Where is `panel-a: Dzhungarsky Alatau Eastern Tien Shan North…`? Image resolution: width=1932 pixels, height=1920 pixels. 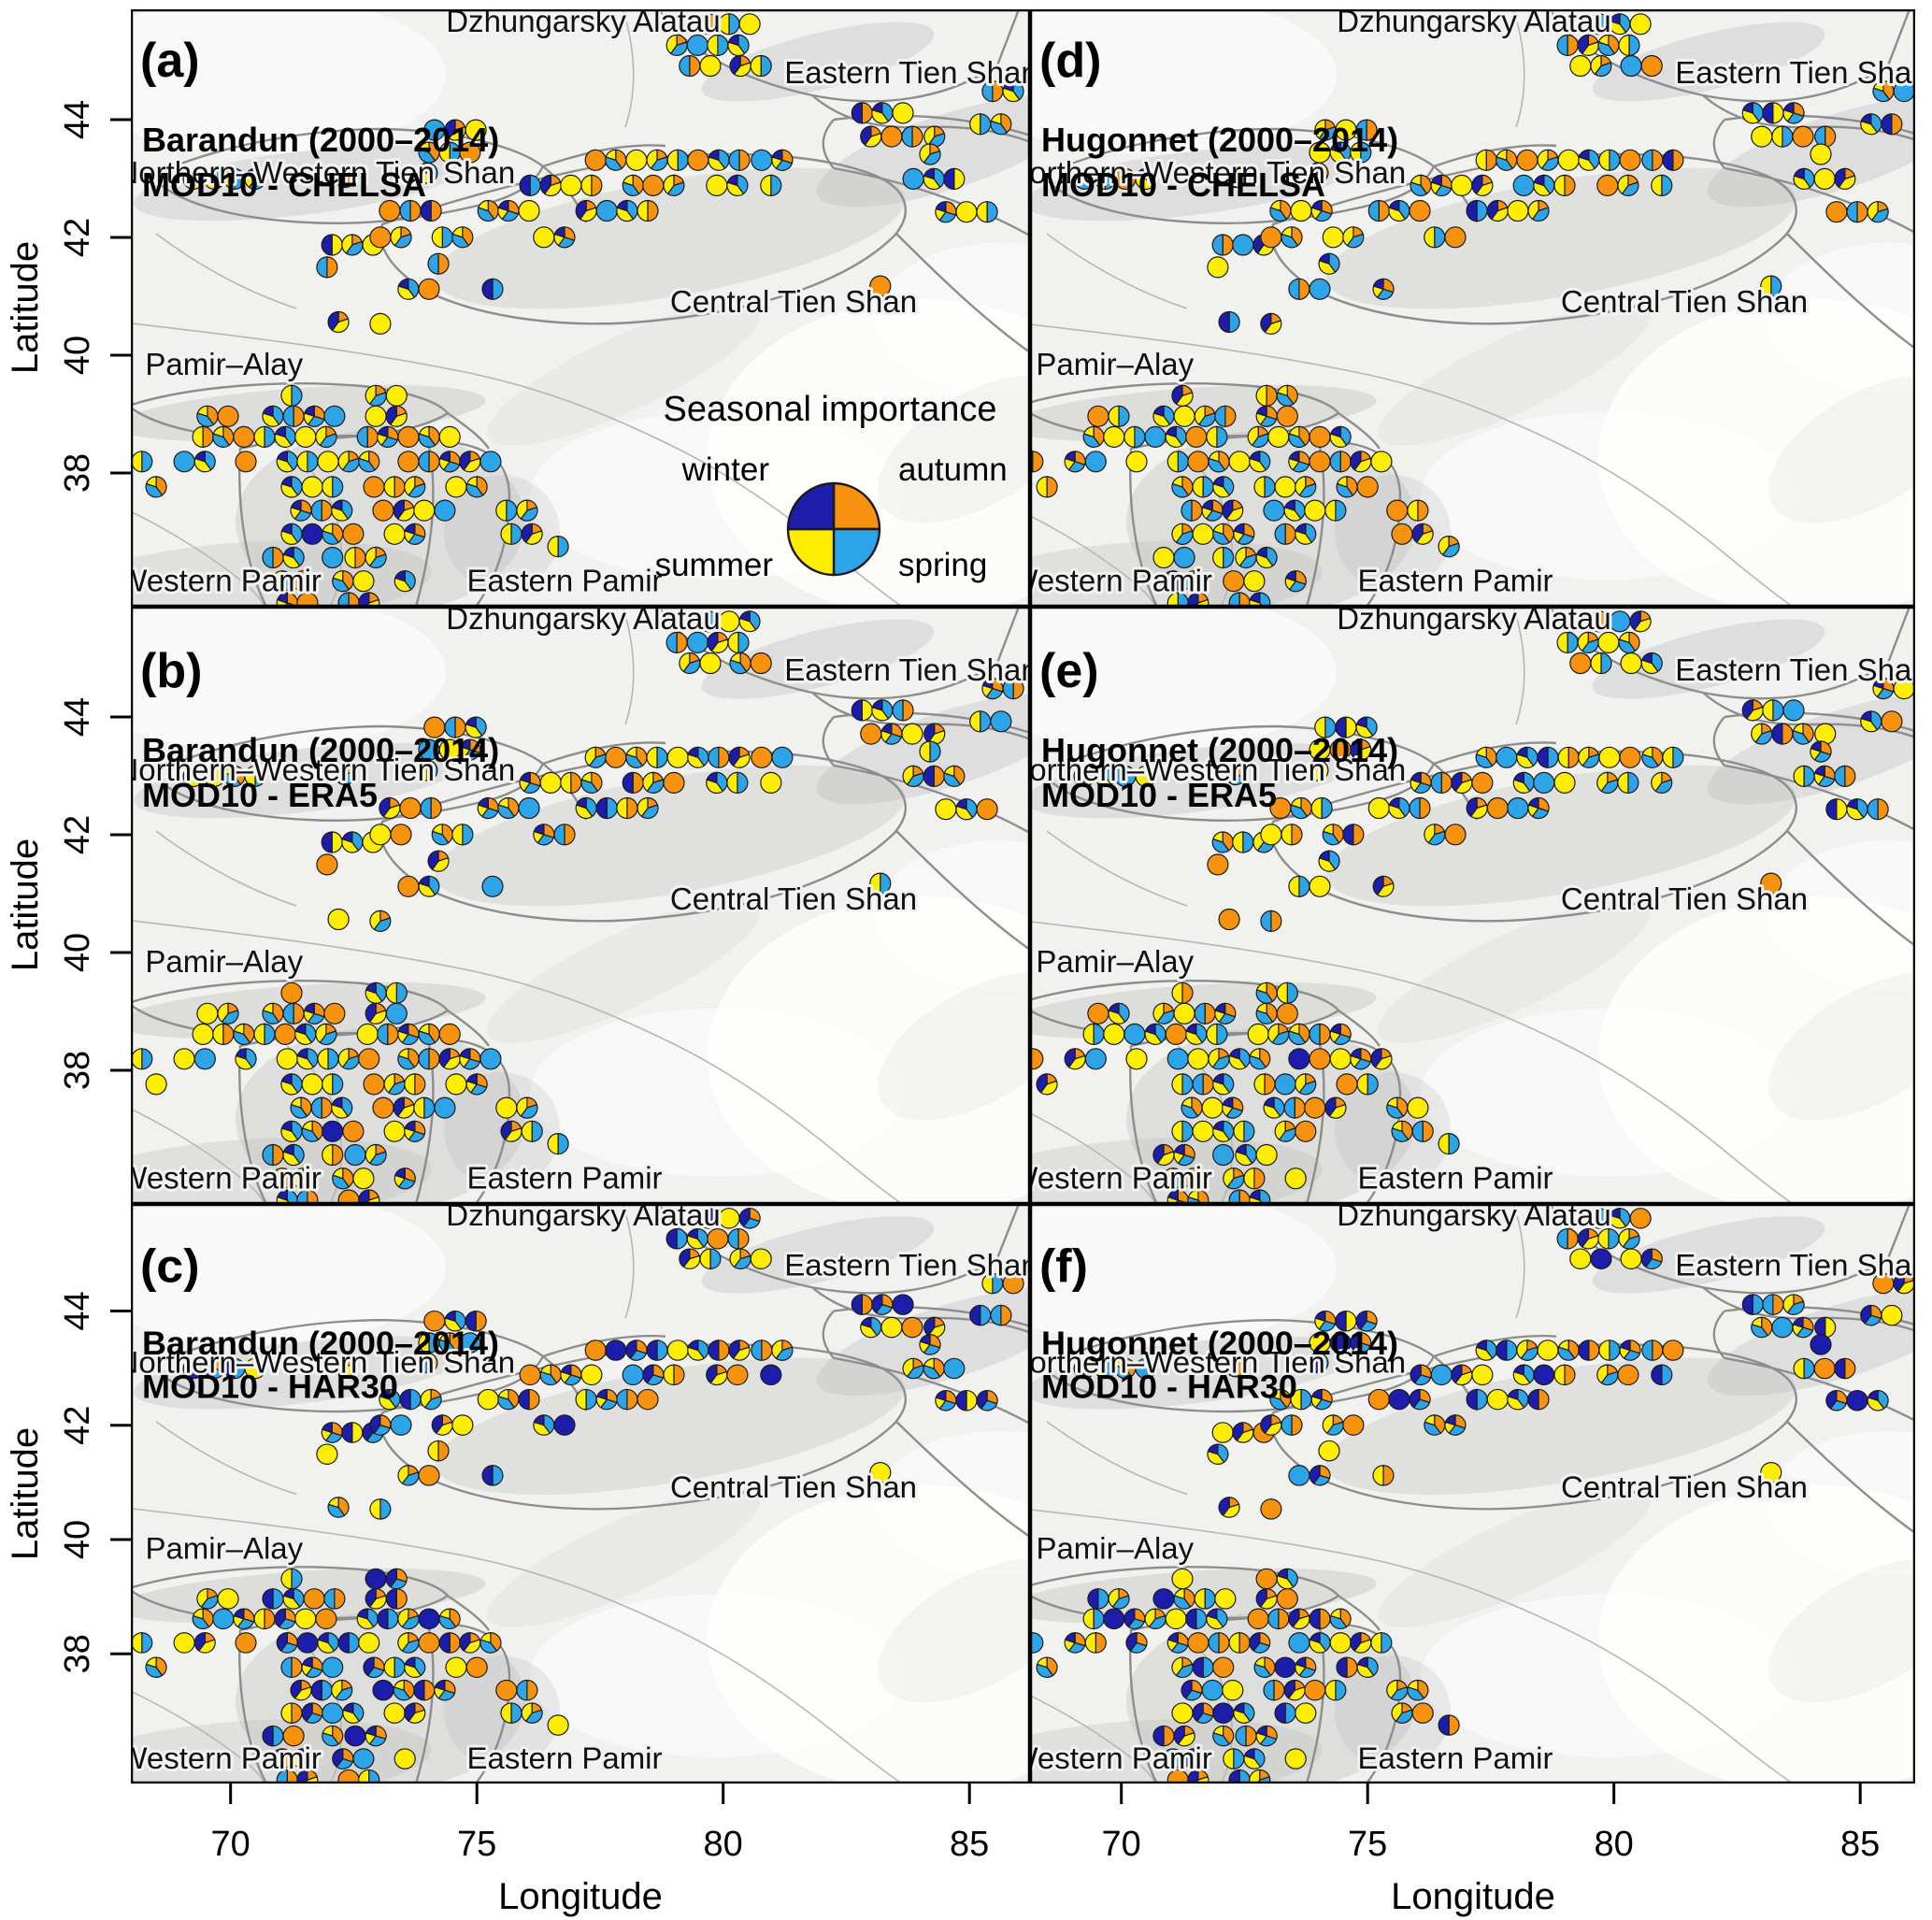
panel-a: Dzhungarsky Alatau Eastern Tien Shan North… is located at coordinates (580, 308).